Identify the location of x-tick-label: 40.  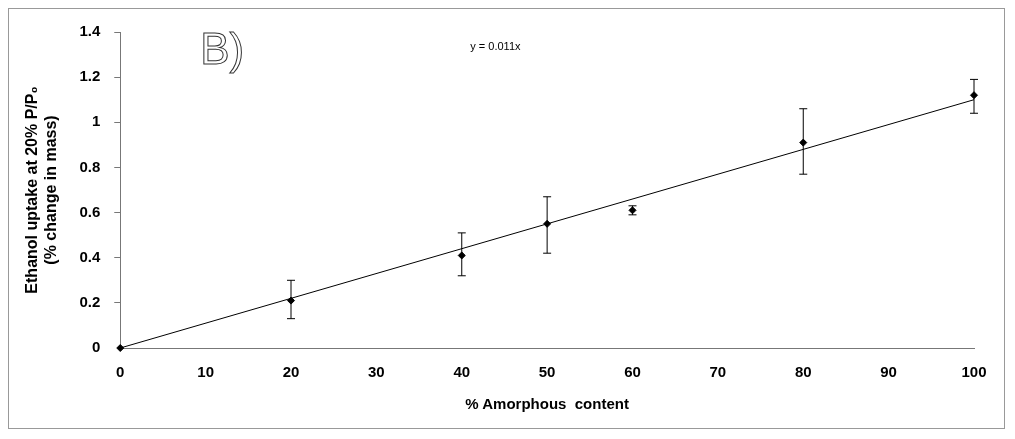
(462, 372).